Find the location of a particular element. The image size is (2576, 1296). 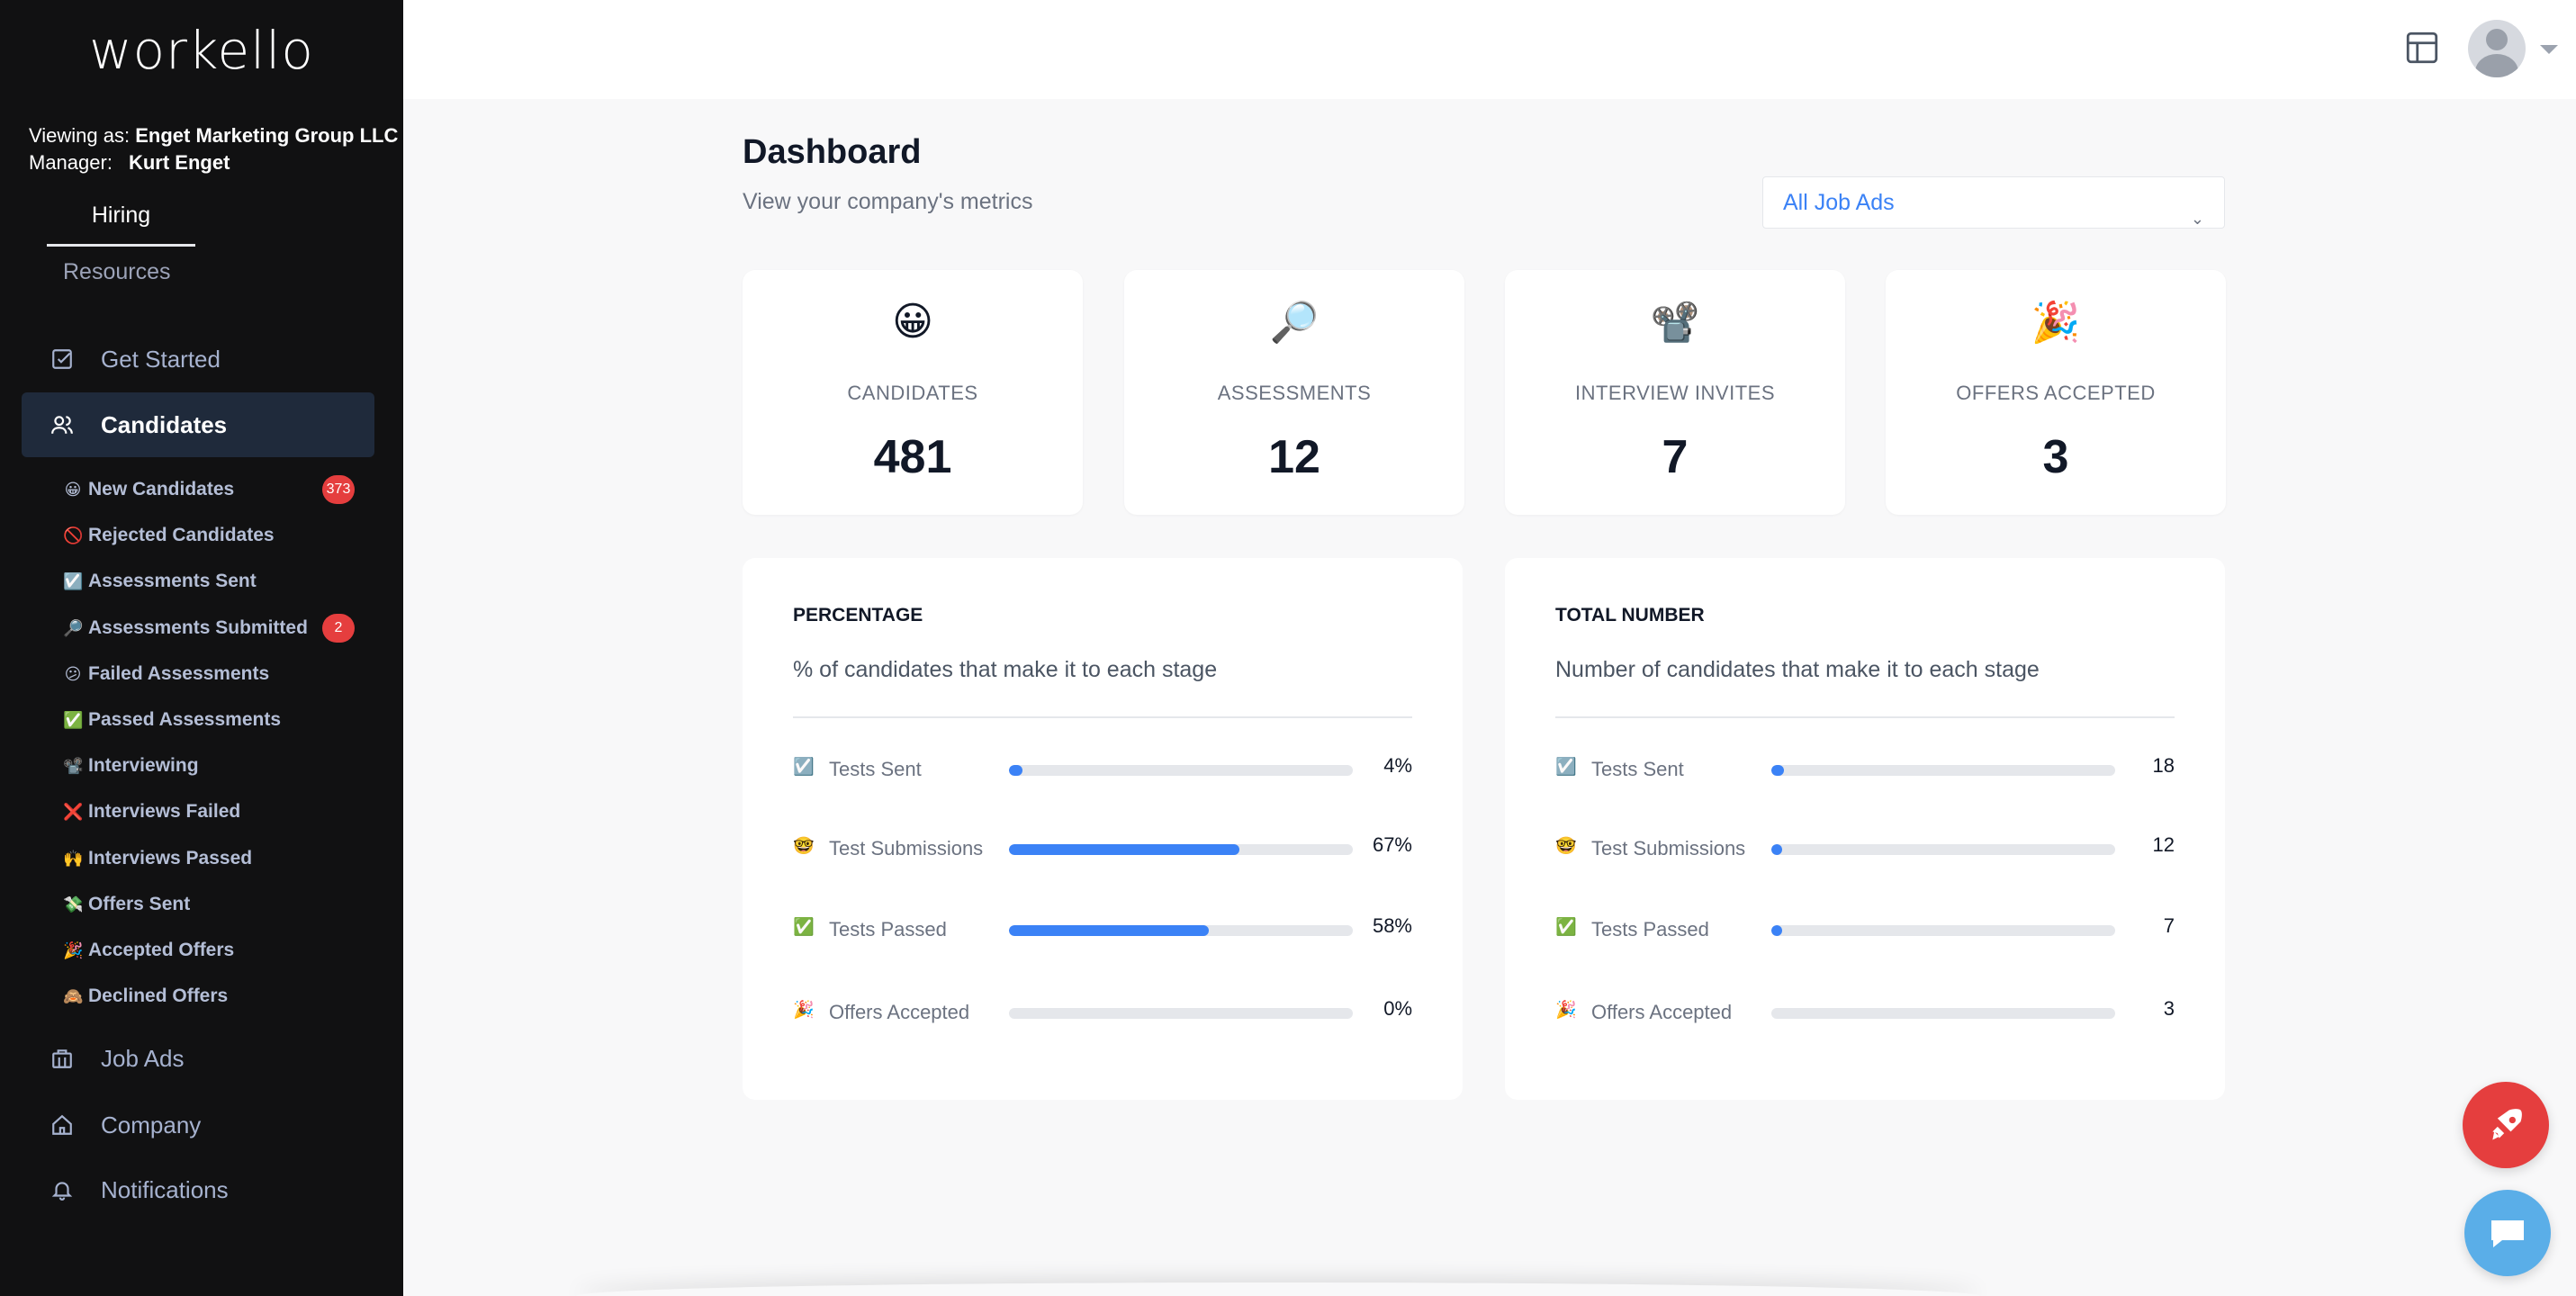

candidate-list-item: 😕 Failed Assessments is located at coordinates (166, 674).